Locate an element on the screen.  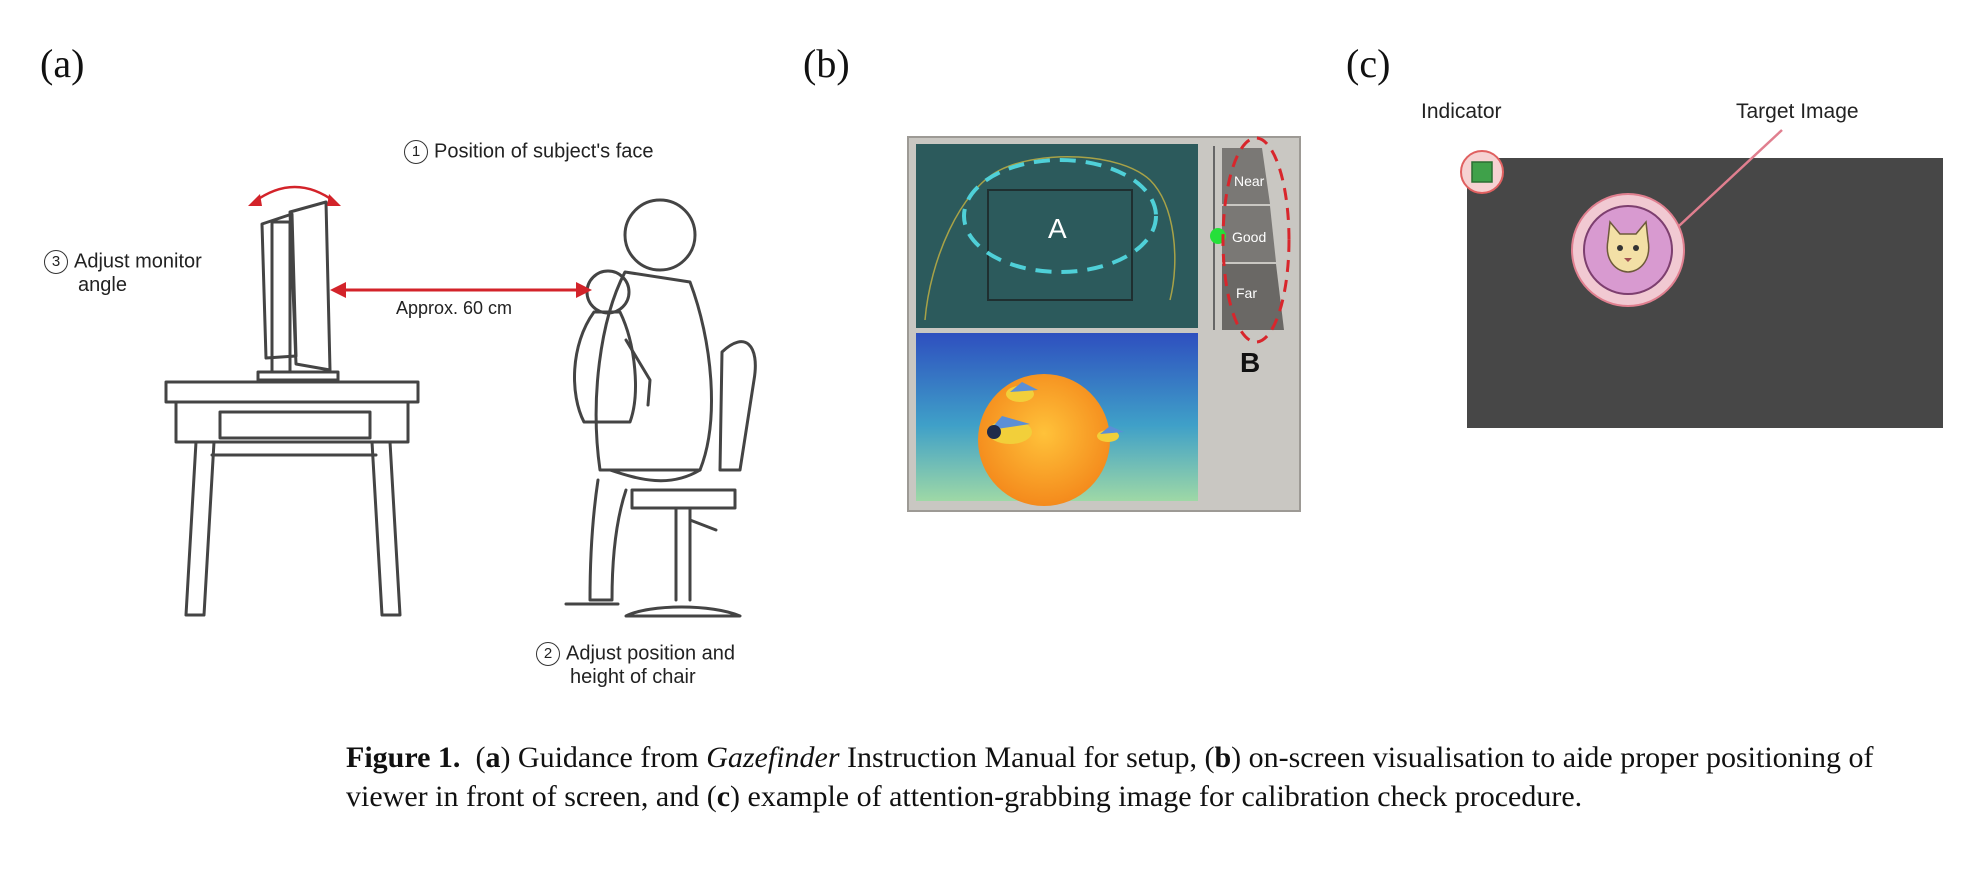
rotation-arc is located at coordinates (294, 194).